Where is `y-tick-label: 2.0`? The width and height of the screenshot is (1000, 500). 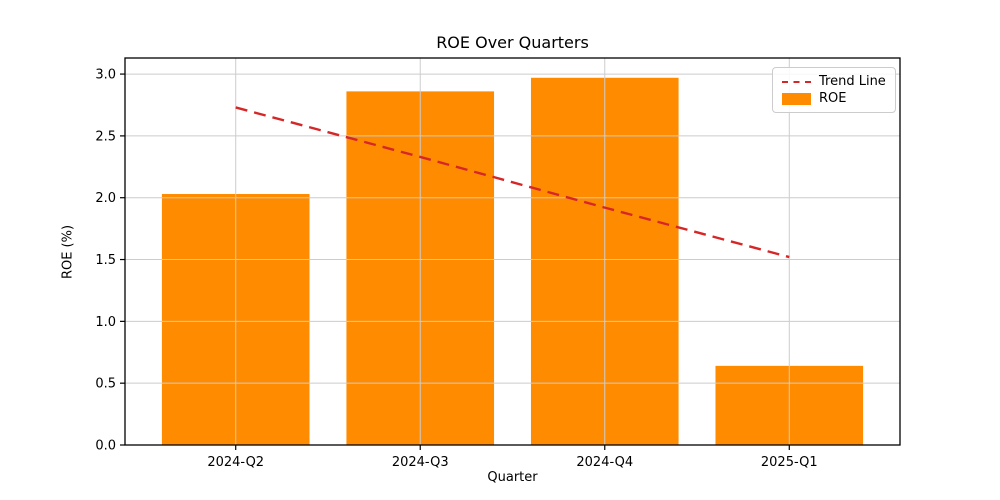 y-tick-label: 2.0 is located at coordinates (105, 198).